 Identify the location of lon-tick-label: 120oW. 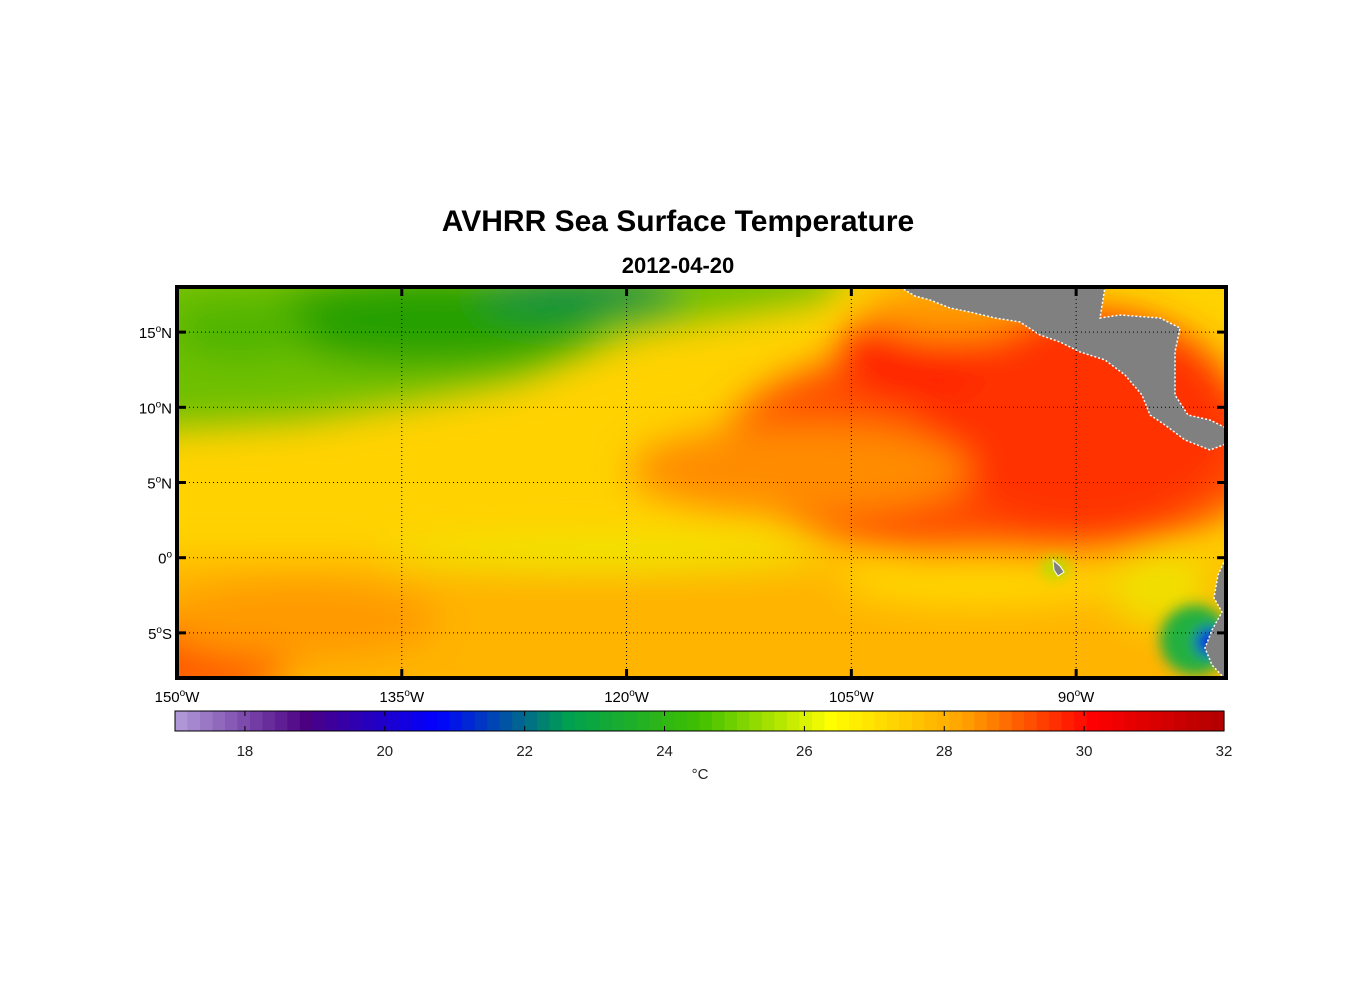
(627, 697).